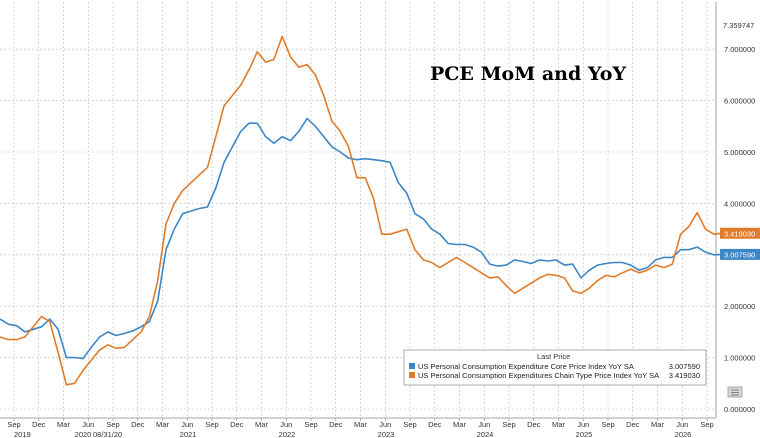 The height and width of the screenshot is (438, 760). What do you see at coordinates (739, 358) in the screenshot?
I see `y-tick-label: 1.000000` at bounding box center [739, 358].